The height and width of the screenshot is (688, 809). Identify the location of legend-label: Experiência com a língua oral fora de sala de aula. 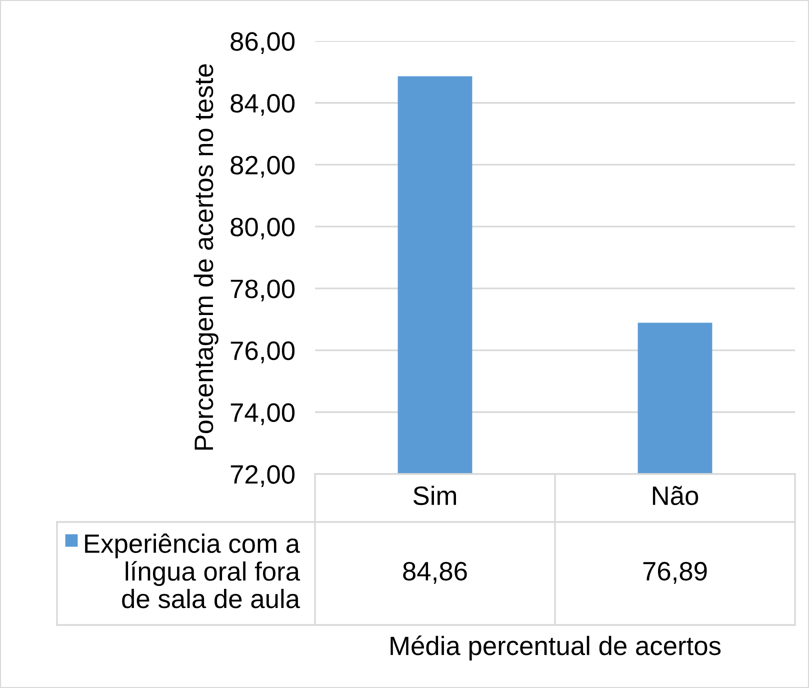
(192, 571).